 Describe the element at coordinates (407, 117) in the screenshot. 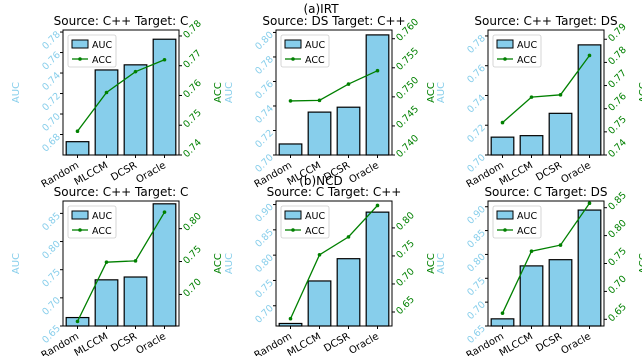

I see `y2-tick-label: 0.745` at that location.